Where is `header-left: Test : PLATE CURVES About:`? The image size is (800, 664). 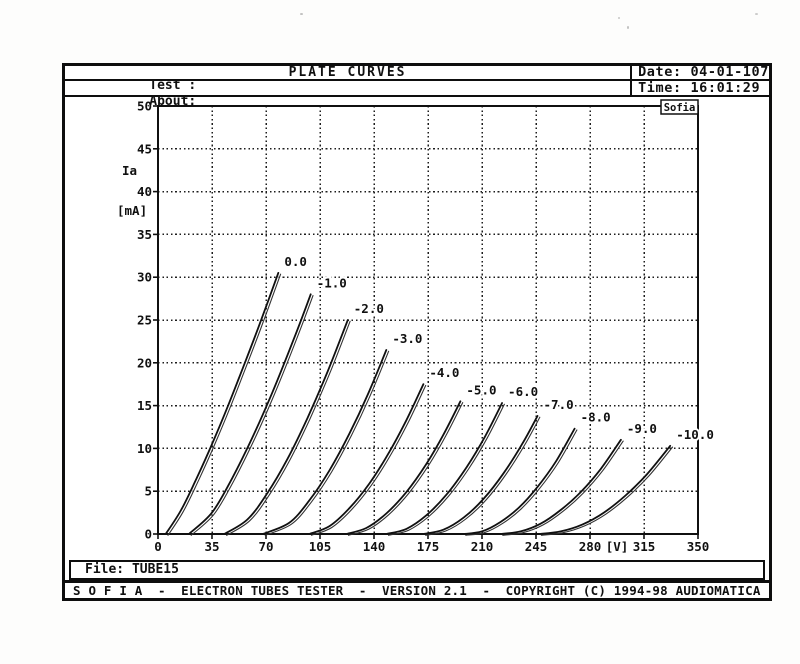 header-left: Test : PLATE CURVES About: is located at coordinates (349, 87).